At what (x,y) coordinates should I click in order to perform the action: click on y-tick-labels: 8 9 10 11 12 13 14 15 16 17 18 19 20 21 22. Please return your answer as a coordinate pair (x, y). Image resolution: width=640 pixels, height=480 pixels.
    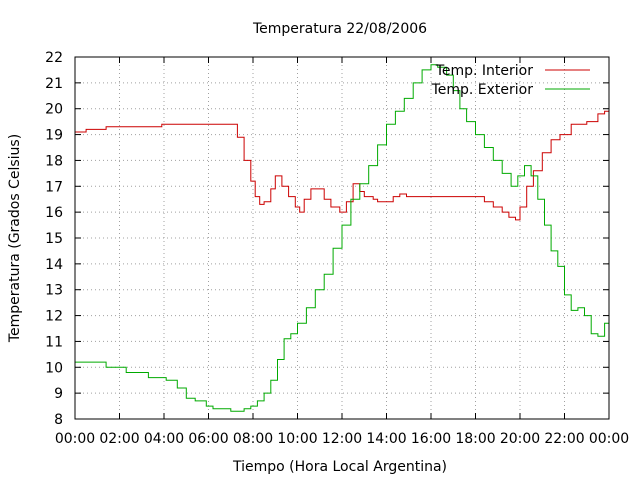
    Looking at the image, I should click on (54, 239).